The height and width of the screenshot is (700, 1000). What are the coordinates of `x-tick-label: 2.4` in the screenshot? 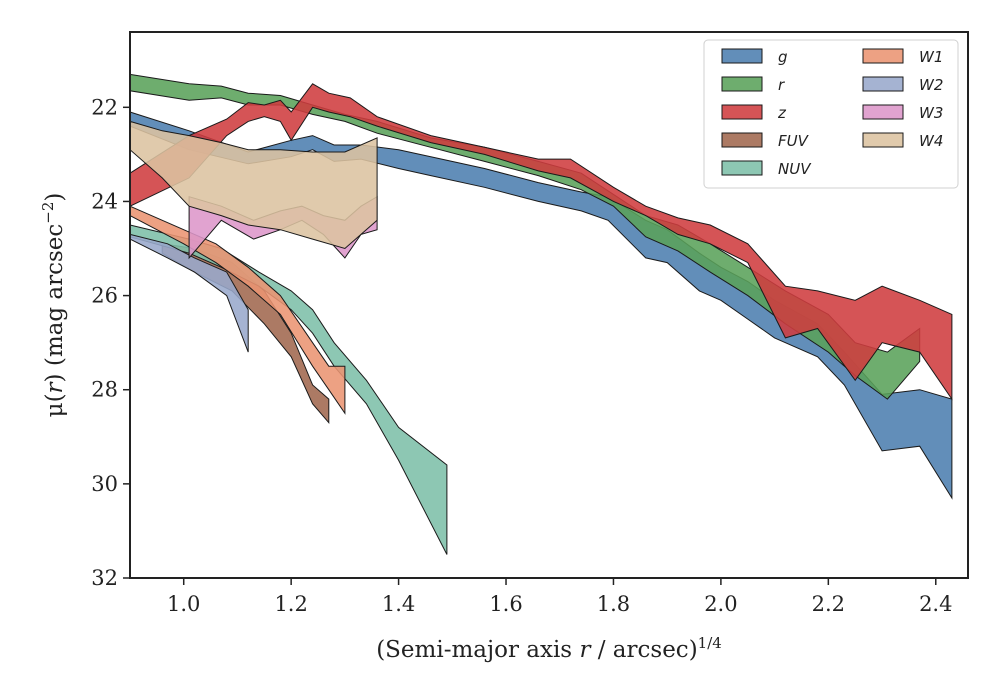 It's located at (935, 604).